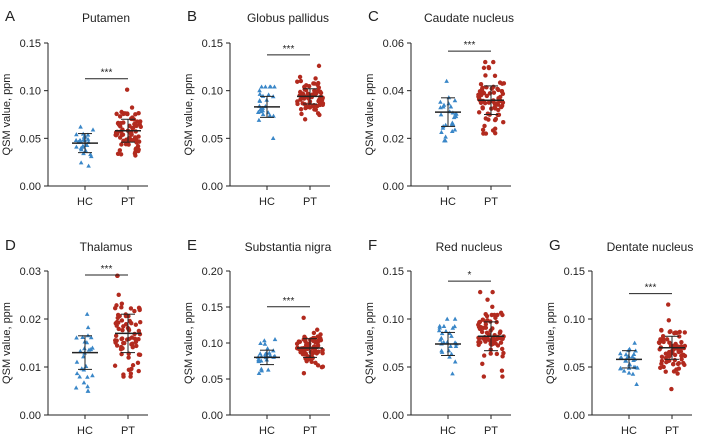 This screenshot has width=727, height=441. Describe the element at coordinates (393, 92) in the screenshot. I see `y-tick-label: 0.04` at that location.